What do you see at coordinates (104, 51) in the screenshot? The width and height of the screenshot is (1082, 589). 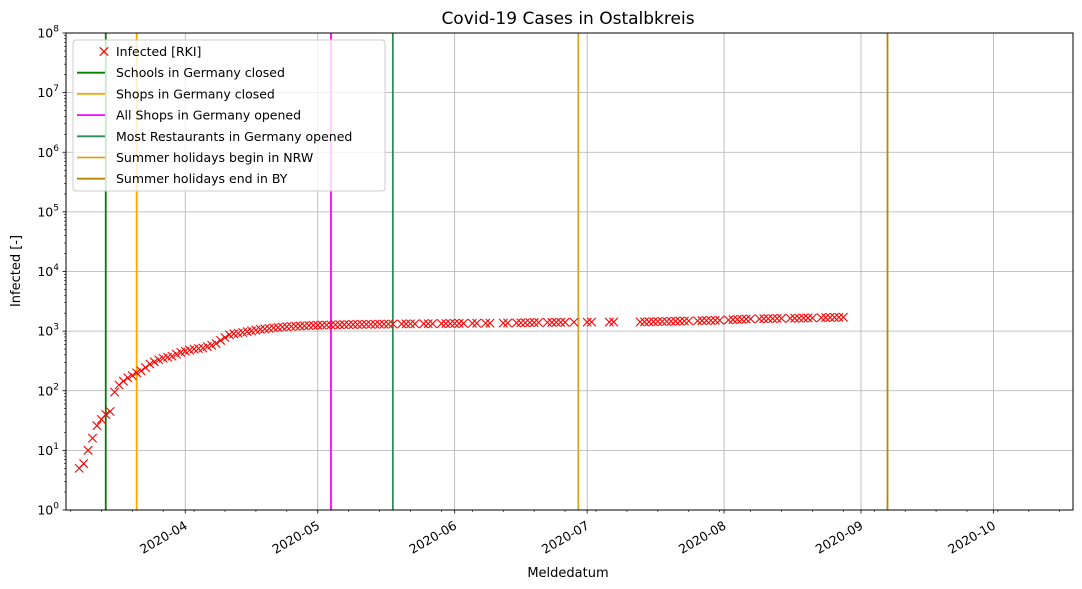 I see `legend-marker` at bounding box center [104, 51].